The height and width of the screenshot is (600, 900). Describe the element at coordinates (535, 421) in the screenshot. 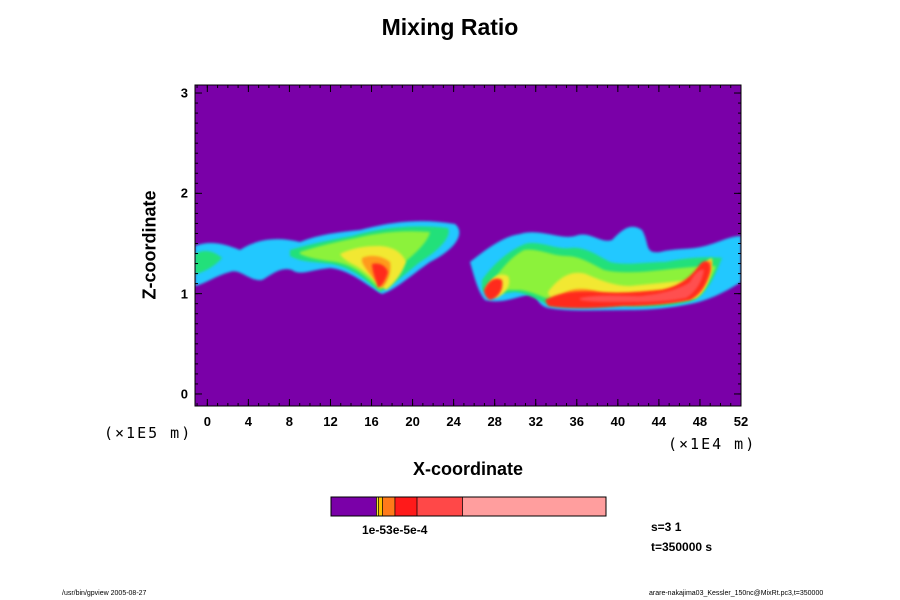

I see `x-tick-label: 32` at that location.